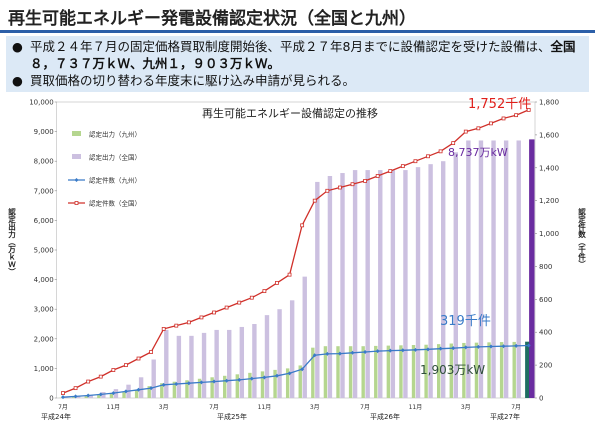 The image size is (595, 436). What do you see at coordinates (549, 135) in the screenshot?
I see `y2-tick-label: 1,600` at bounding box center [549, 135].